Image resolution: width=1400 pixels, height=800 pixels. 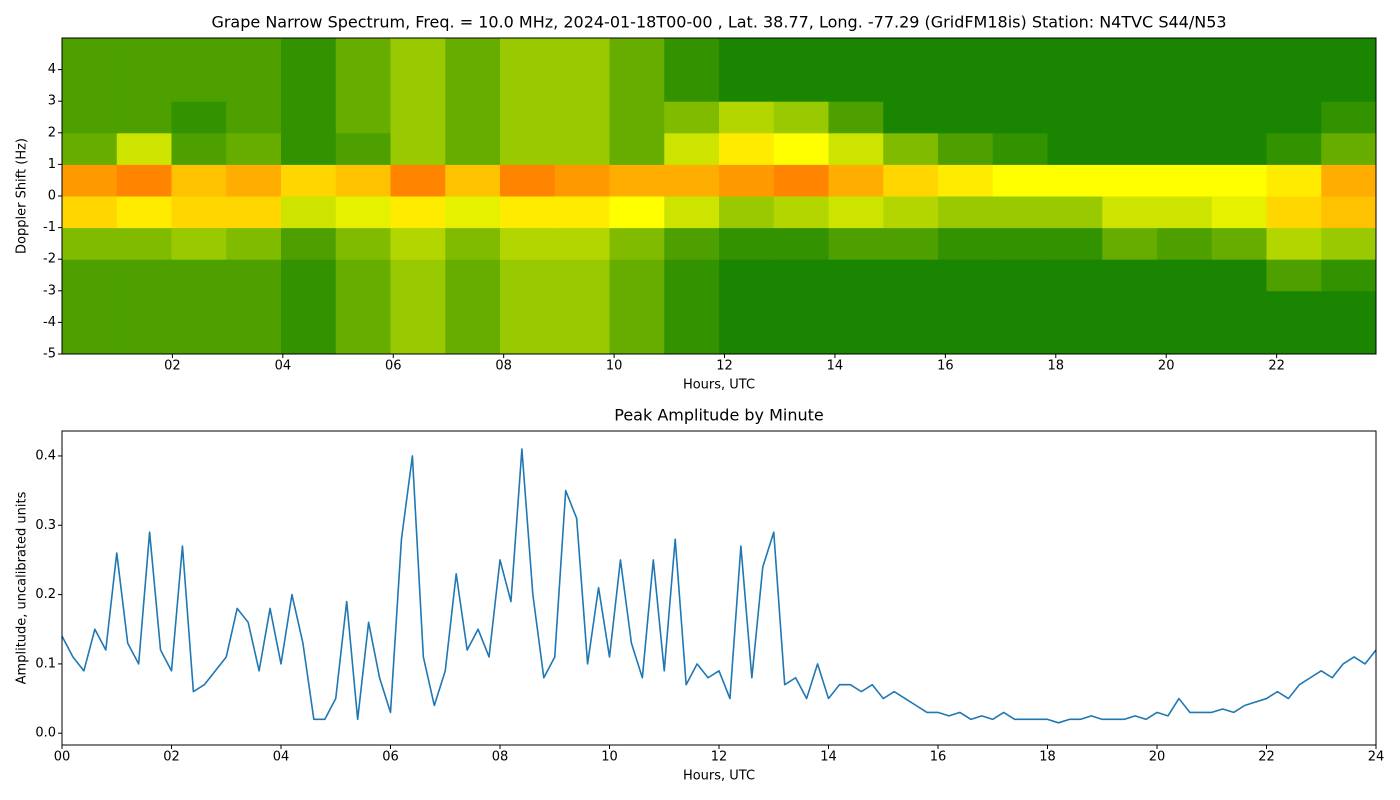 I want to click on y-tick-label: 4, so click(x=52, y=69).